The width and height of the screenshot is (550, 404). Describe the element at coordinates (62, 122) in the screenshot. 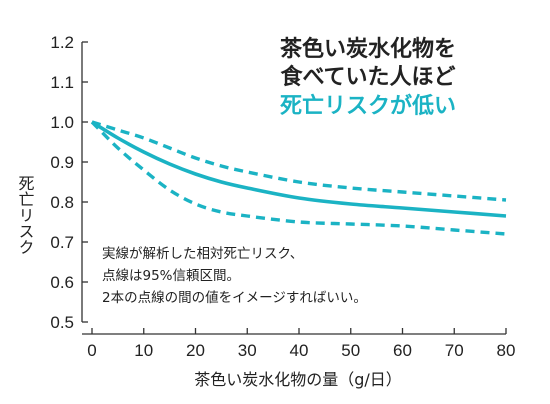

I see `y-tick-label: 1.0` at that location.